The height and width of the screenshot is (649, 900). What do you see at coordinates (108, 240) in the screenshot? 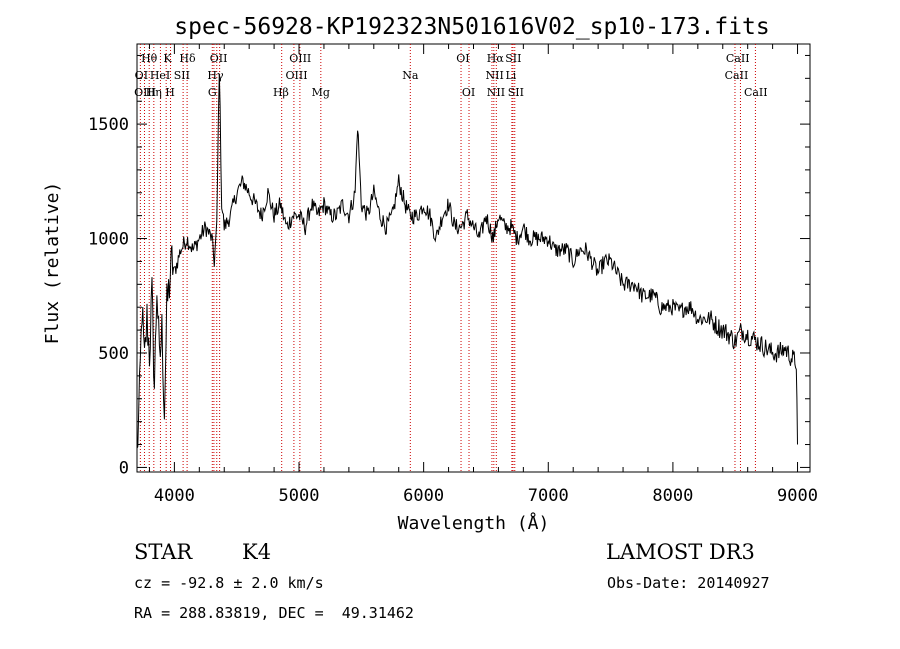
I see `y-tick-label: 1000` at bounding box center [108, 240].